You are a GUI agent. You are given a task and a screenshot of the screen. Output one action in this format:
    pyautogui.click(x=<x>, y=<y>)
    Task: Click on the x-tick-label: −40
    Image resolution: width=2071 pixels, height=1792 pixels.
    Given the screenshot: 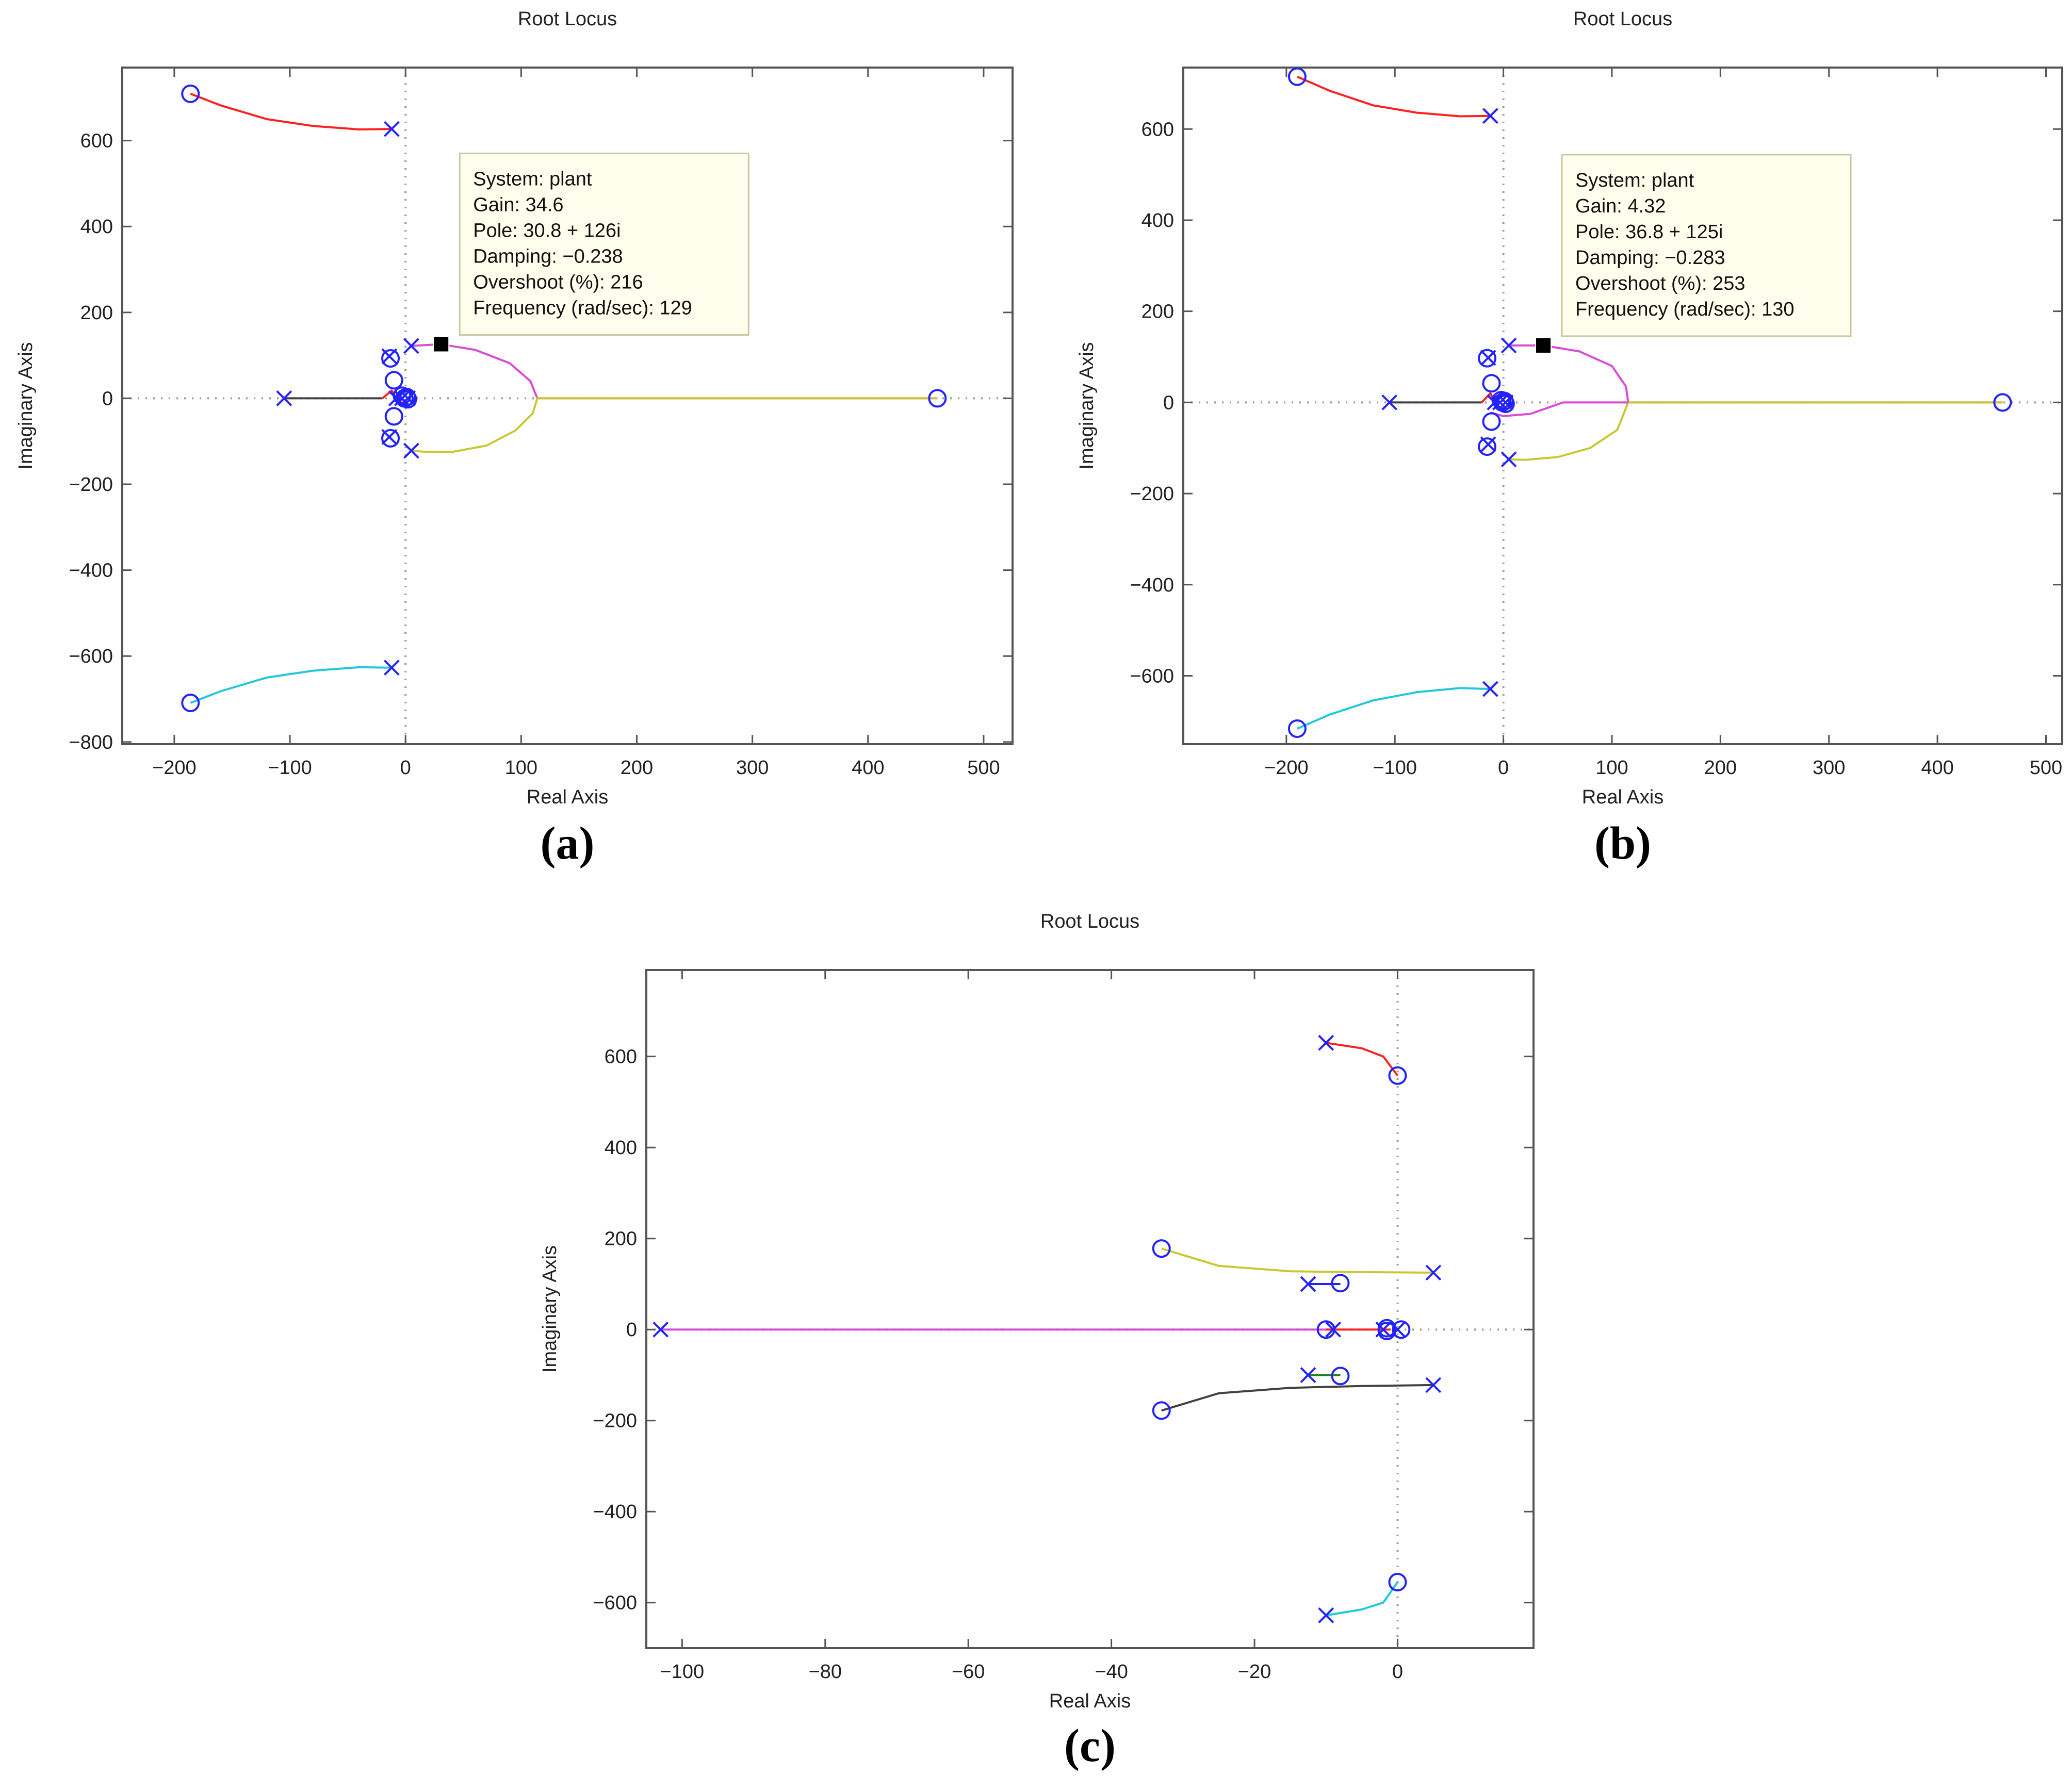 What is the action you would take?
    pyautogui.click(x=1112, y=1672)
    